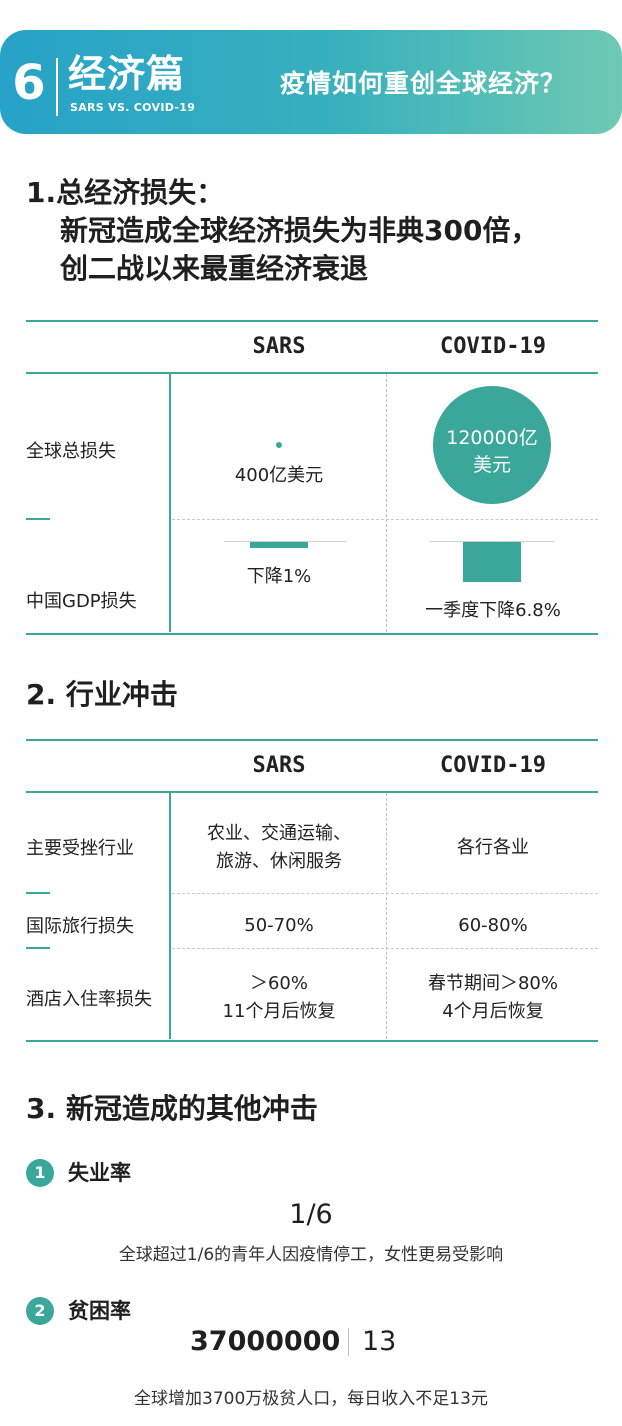  I want to click on row-label-gdp-loss: 中国GDP损失, so click(81, 601).